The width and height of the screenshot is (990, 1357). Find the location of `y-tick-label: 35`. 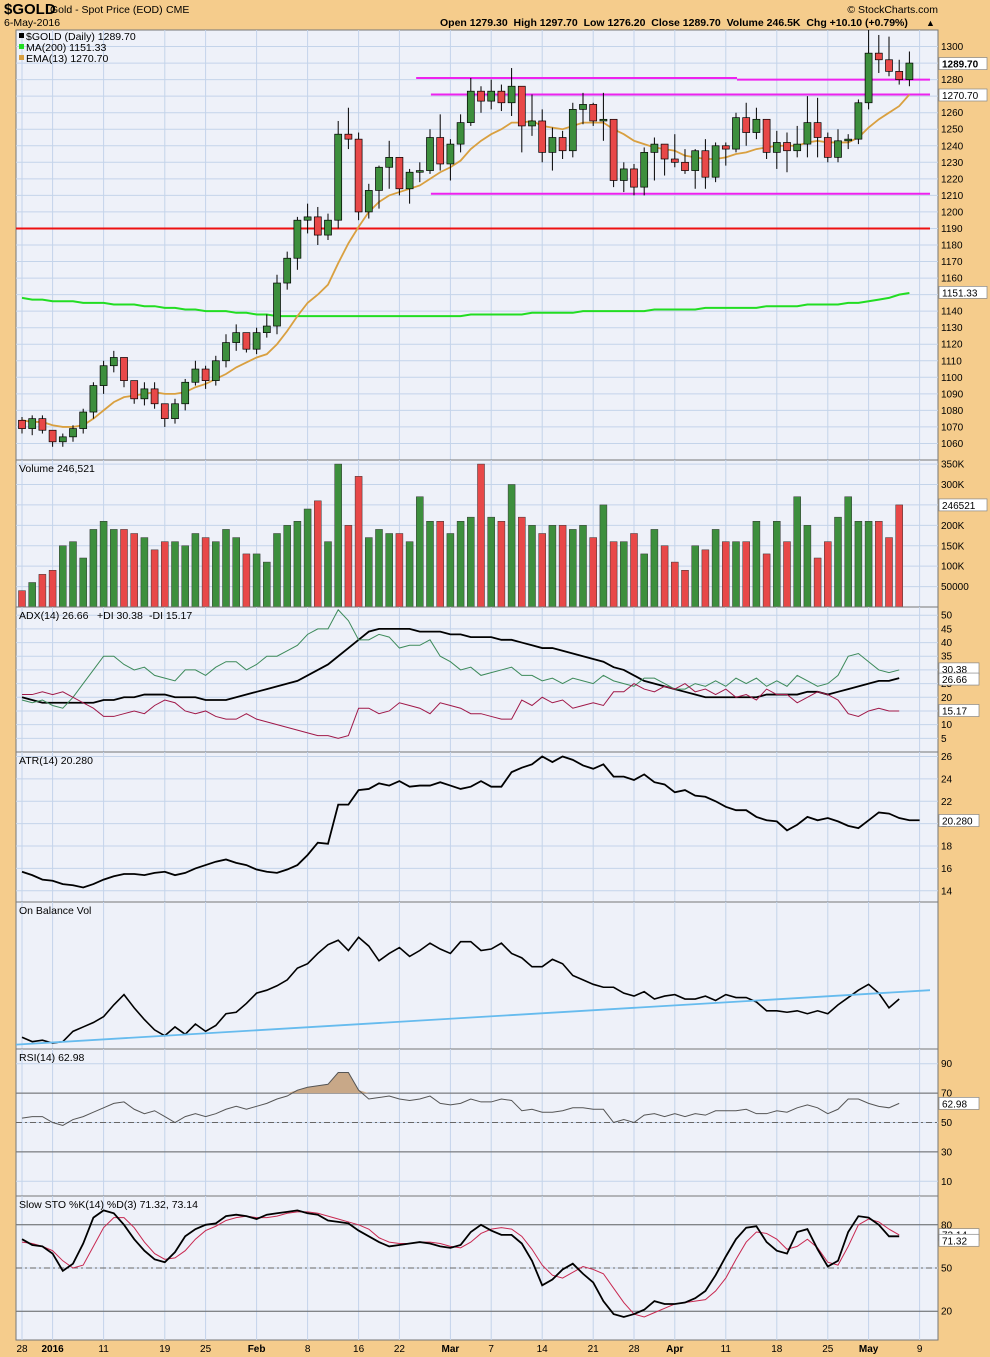

y-tick-label: 35 is located at coordinates (947, 657).